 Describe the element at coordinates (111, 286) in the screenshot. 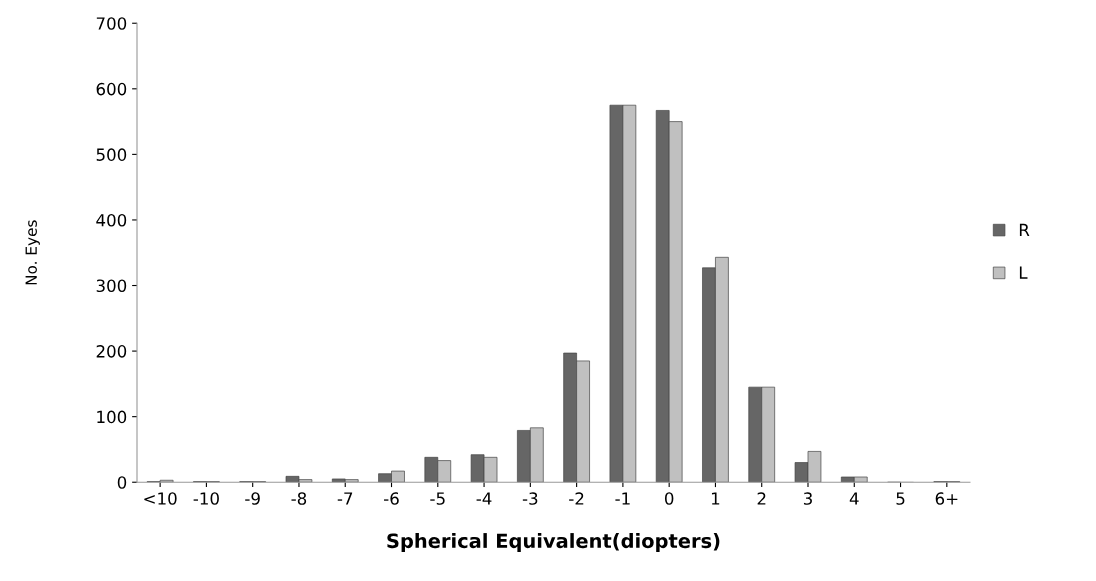

I see `y-tick-label: 300` at that location.